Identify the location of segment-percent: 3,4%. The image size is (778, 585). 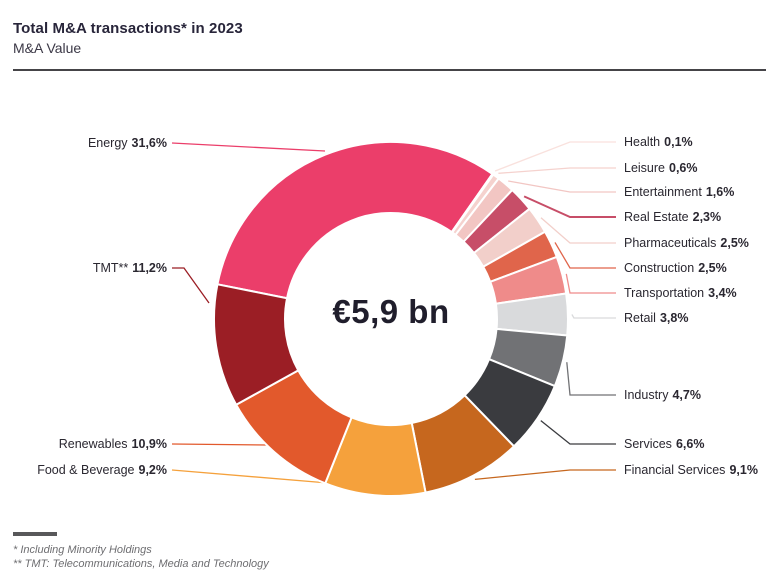
(722, 293).